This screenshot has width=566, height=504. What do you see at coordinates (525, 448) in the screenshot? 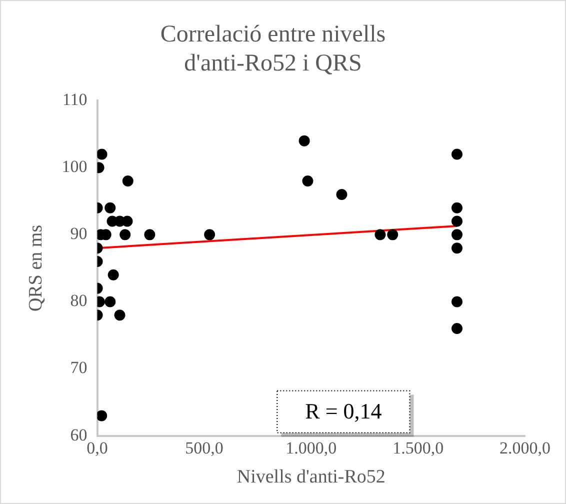
I see `x-tick-label: 2.000,0` at bounding box center [525, 448].